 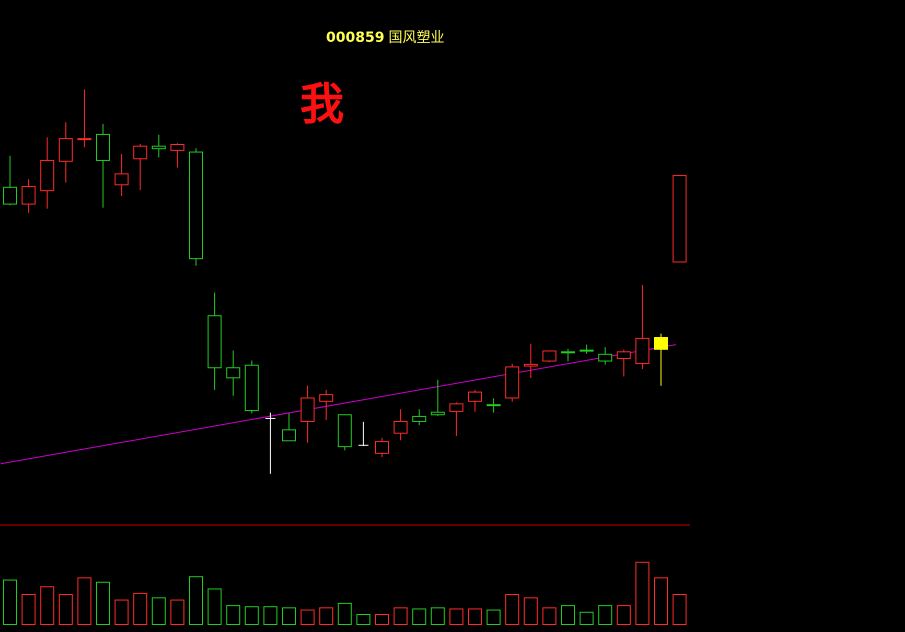 I want to click on annotation-mark: 我, so click(x=322, y=104).